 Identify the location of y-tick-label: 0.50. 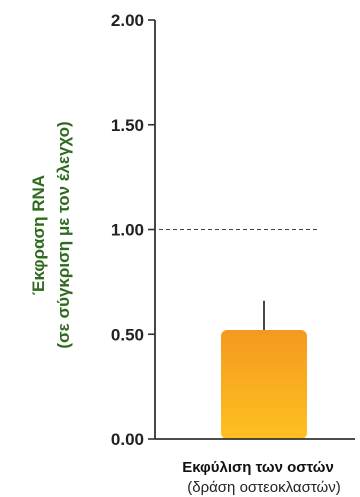
(127, 334).